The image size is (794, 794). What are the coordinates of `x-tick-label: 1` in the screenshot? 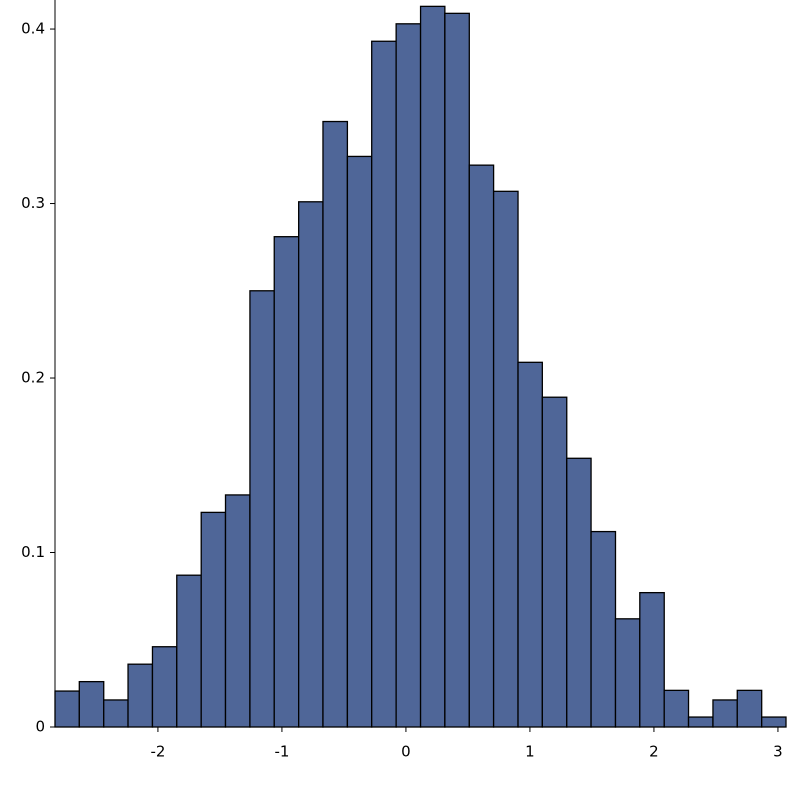 It's located at (530, 752).